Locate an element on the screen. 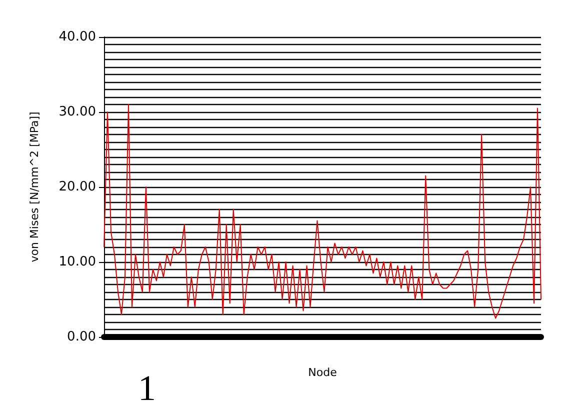  y-axis-title: von Mises [N/mm^2 [MPa]] is located at coordinates (34, 187).